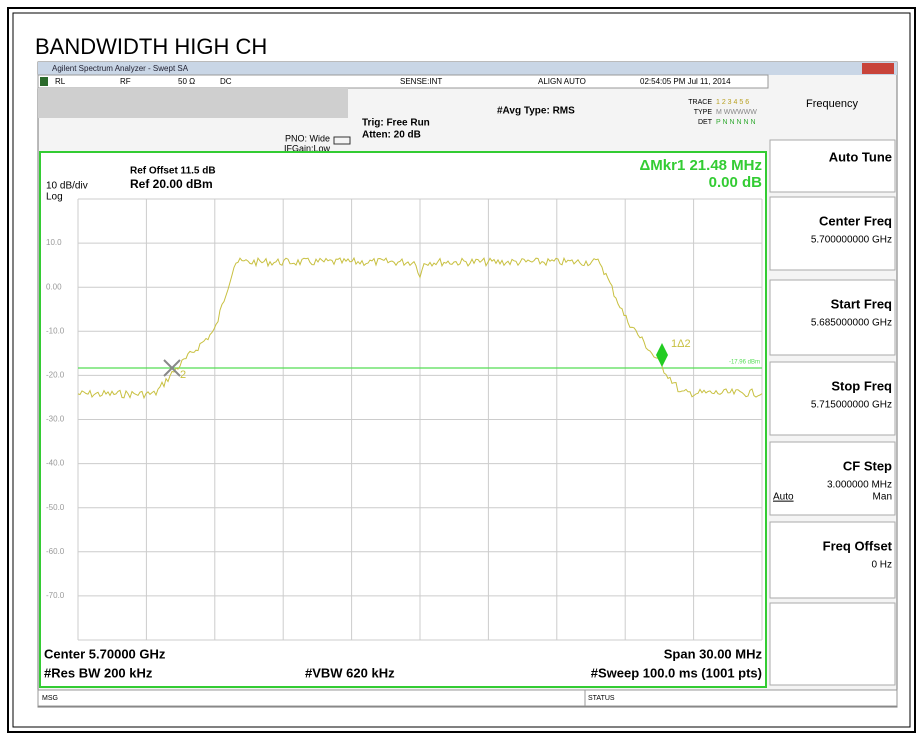 The width and height of the screenshot is (923, 740). What do you see at coordinates (744, 363) in the screenshot?
I see `ref-line-label: -17.96 dBm` at bounding box center [744, 363].